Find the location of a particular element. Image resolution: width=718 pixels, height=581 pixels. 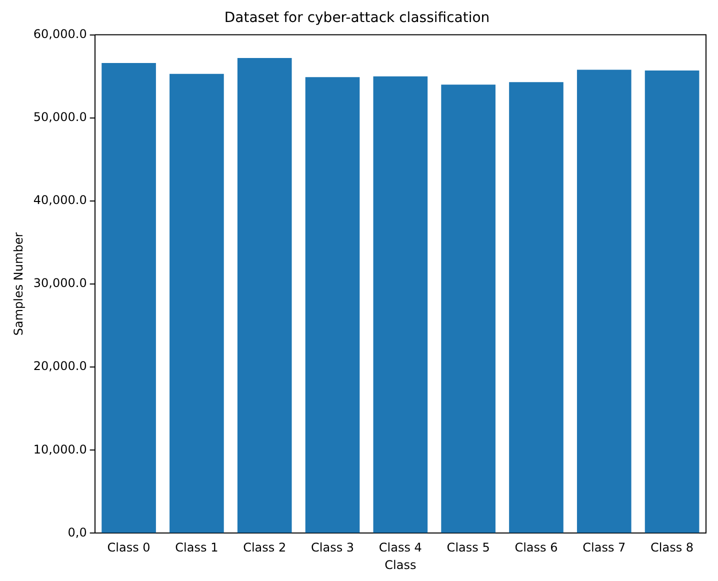

y-tick-label: 60,000.0 is located at coordinates (60, 33).